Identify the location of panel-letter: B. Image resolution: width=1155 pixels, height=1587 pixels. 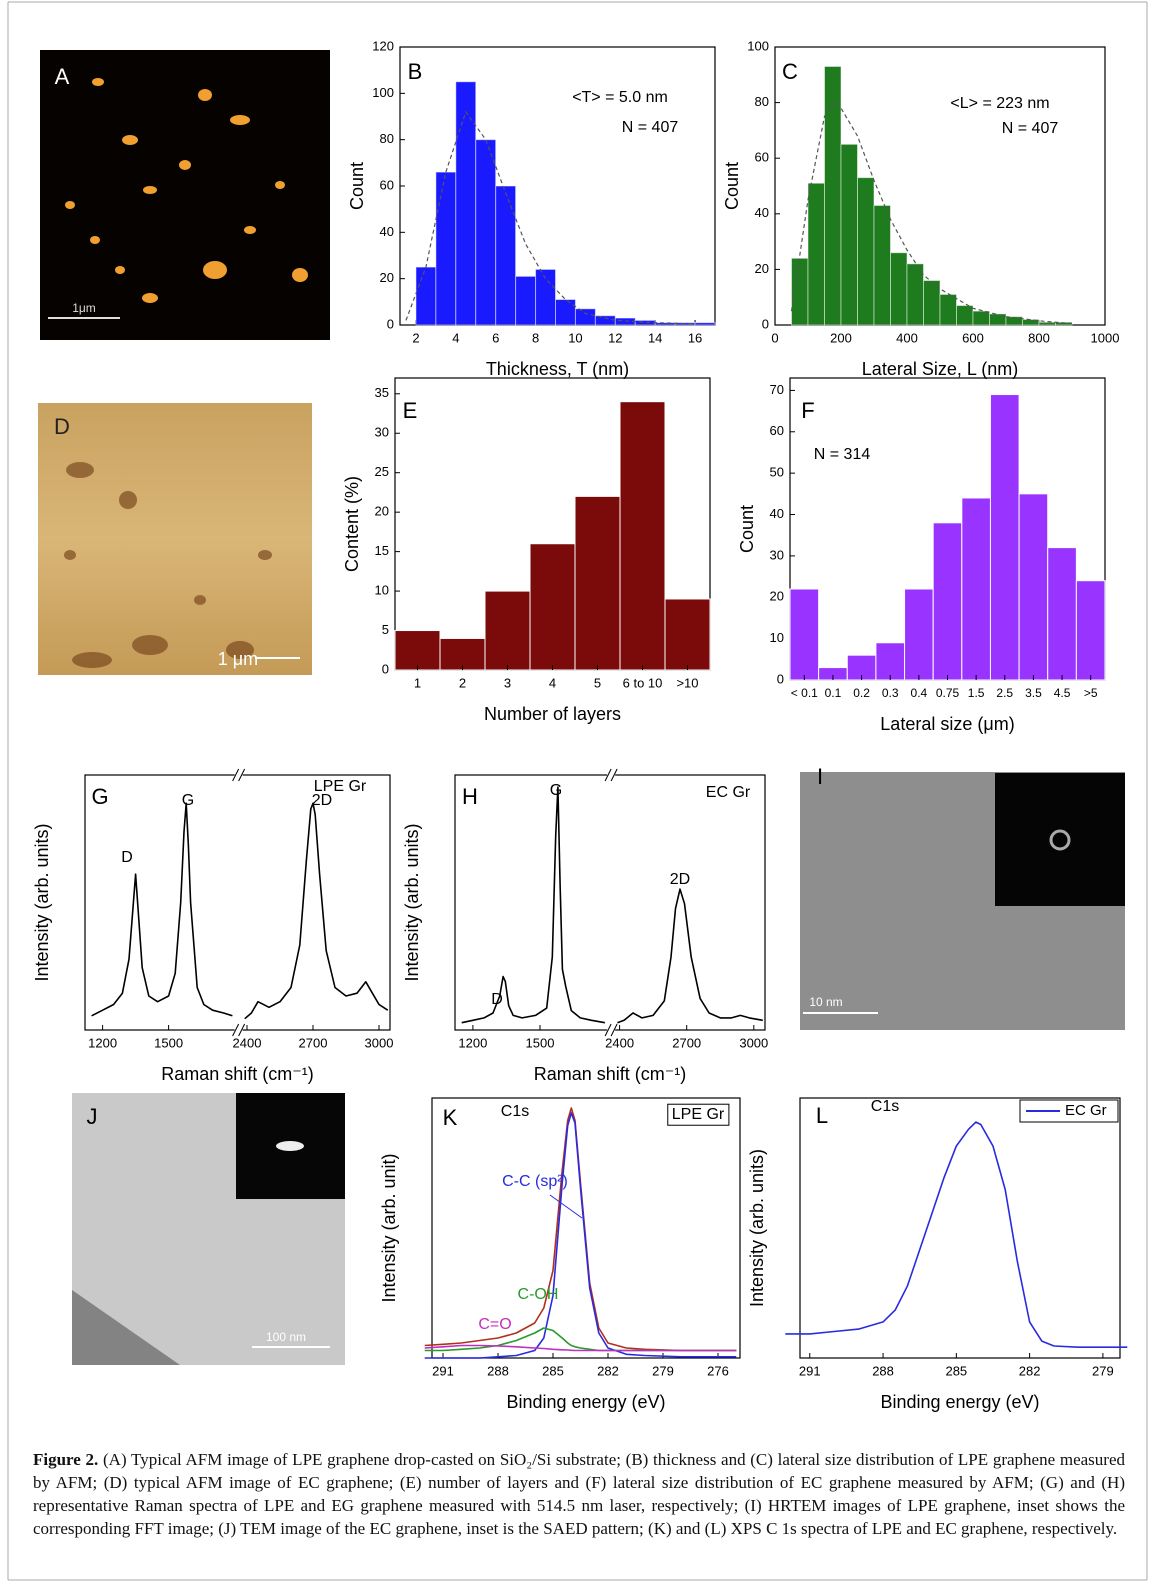
(415, 71).